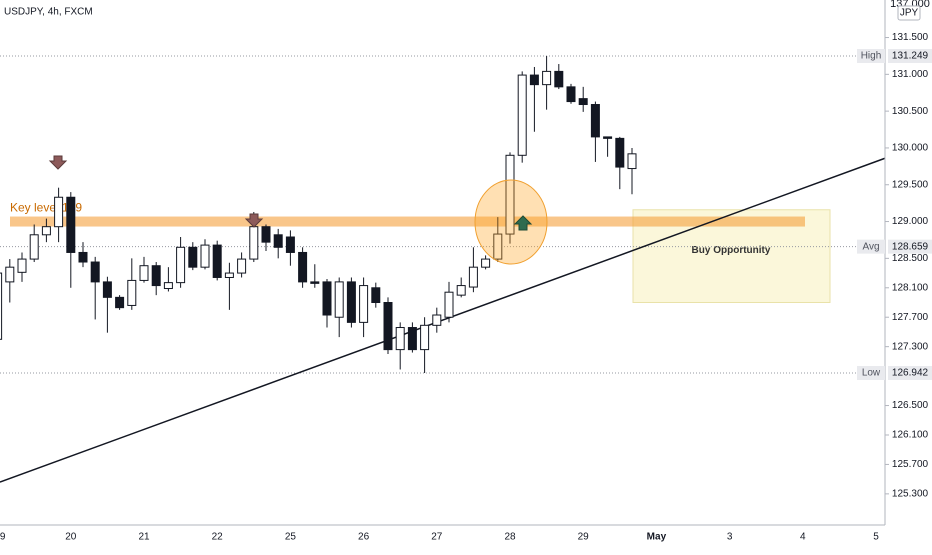 This screenshot has height=555, width=932. What do you see at coordinates (523, 223) in the screenshot?
I see `up-arrow` at bounding box center [523, 223].